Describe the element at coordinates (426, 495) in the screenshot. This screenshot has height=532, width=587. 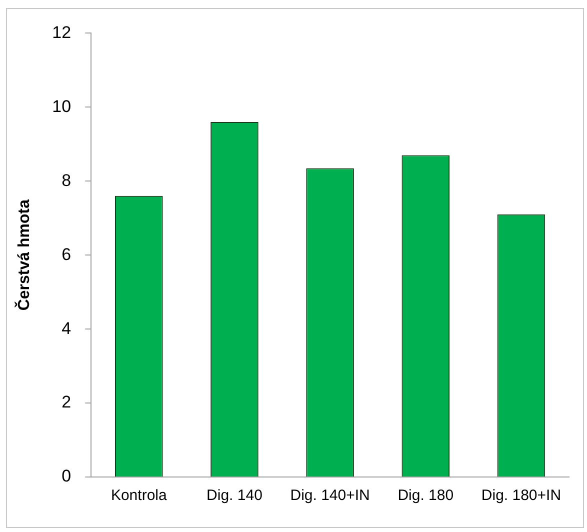
I see `x-tick-label: Dig. 180` at that location.